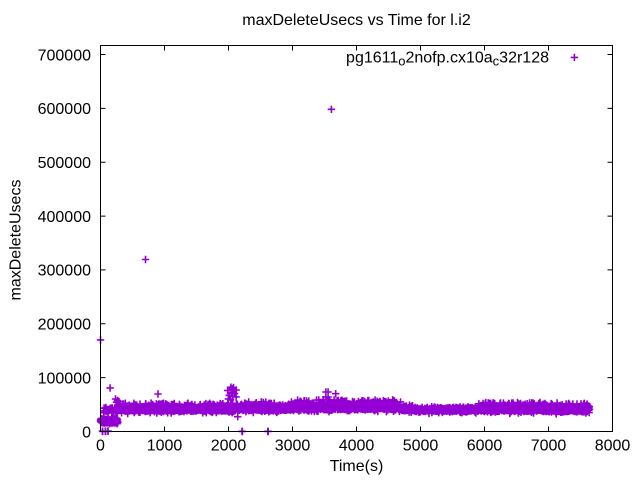 This screenshot has width=640, height=480. I want to click on svg-text: 300000, so click(64, 271).